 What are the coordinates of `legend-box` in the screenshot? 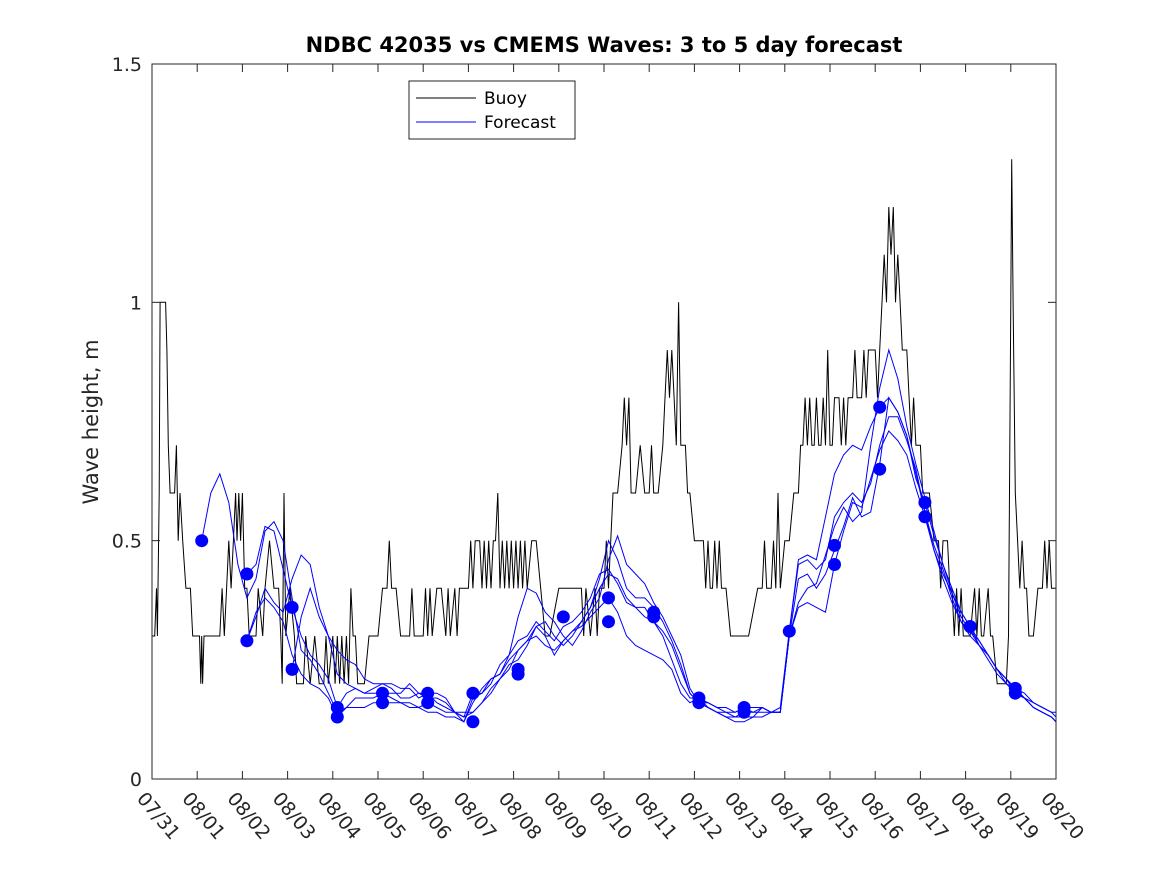 It's located at (492, 110).